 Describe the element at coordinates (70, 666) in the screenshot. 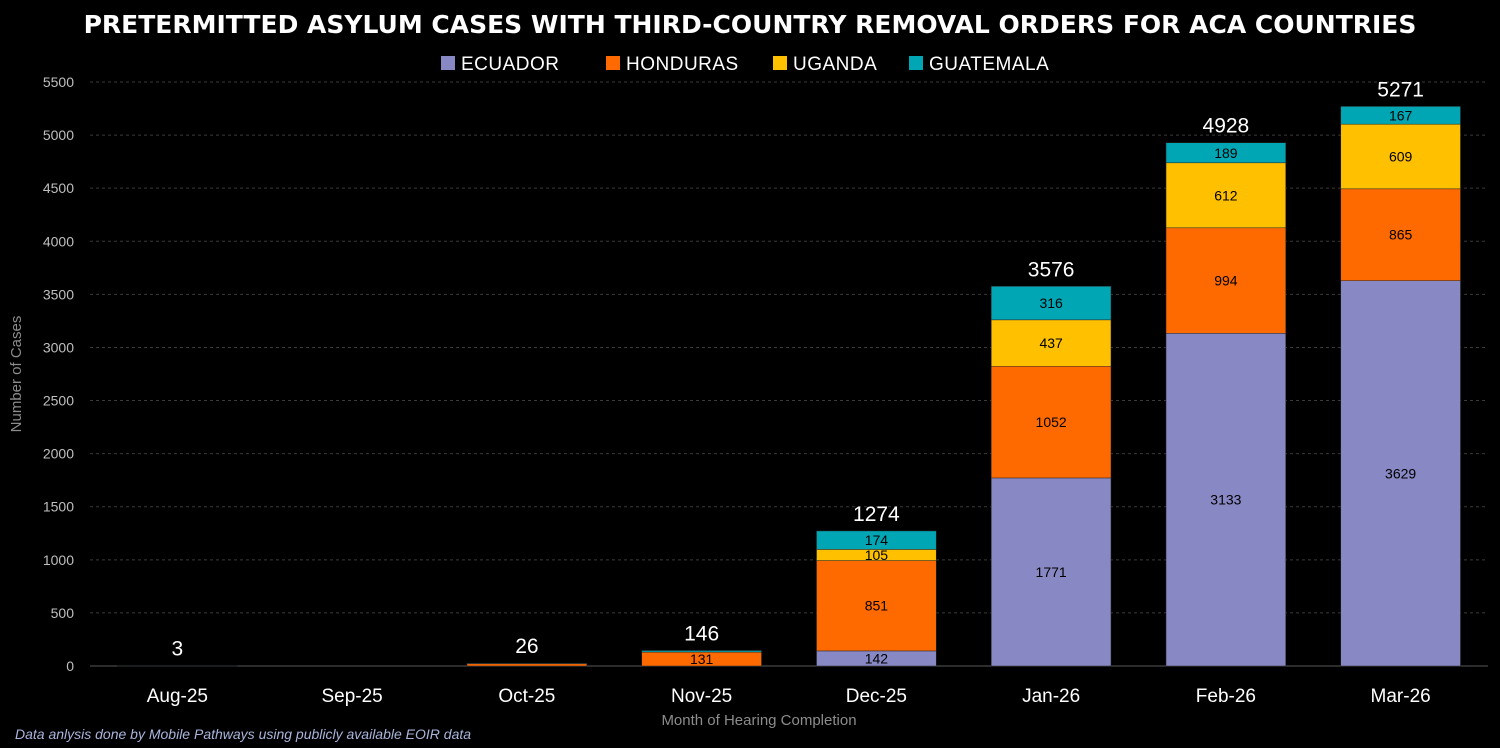

I see `y-tick-label: 0` at that location.